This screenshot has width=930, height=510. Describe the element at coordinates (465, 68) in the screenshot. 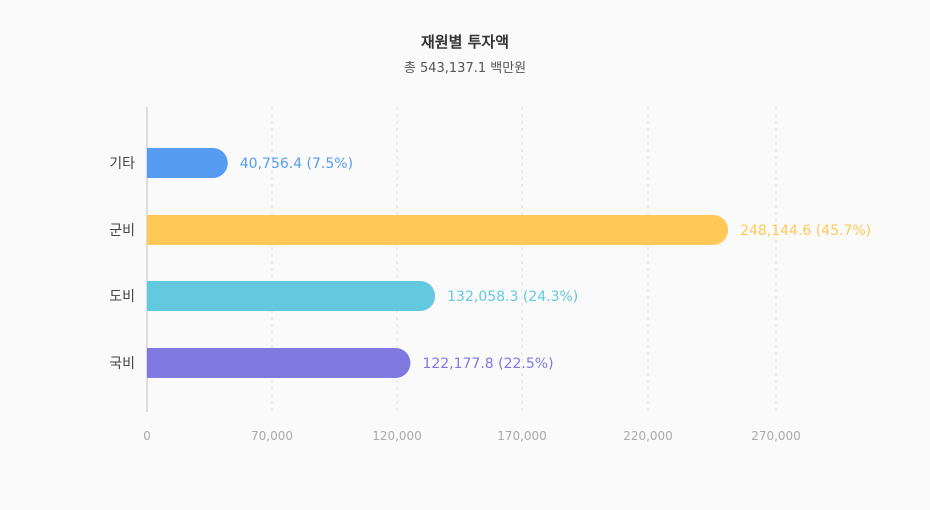

I see `chart-subtitle: 총 543,137.1 백만원` at that location.